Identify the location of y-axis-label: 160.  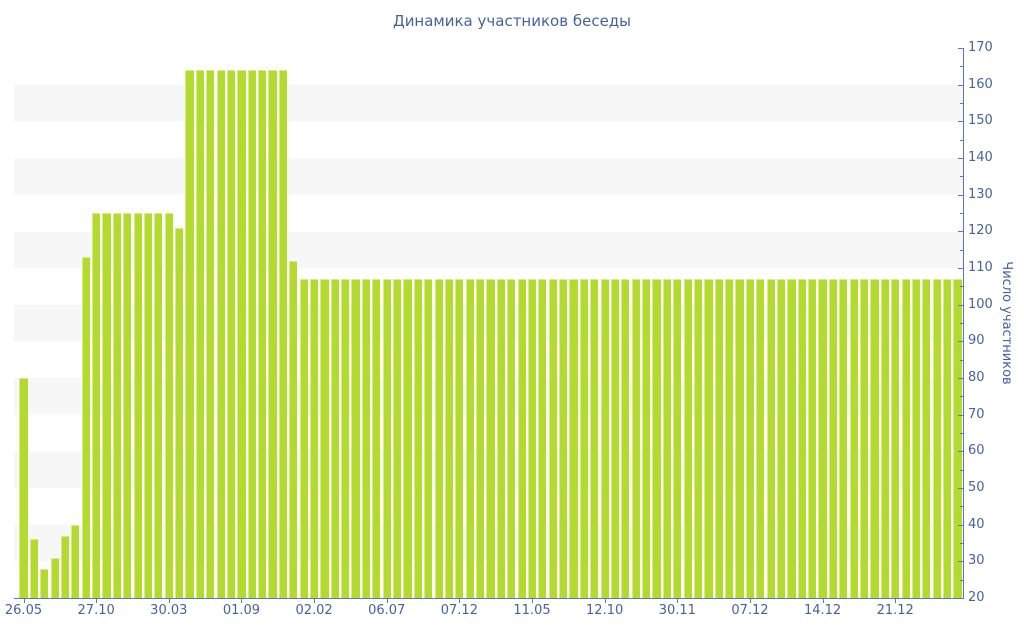
(980, 84).